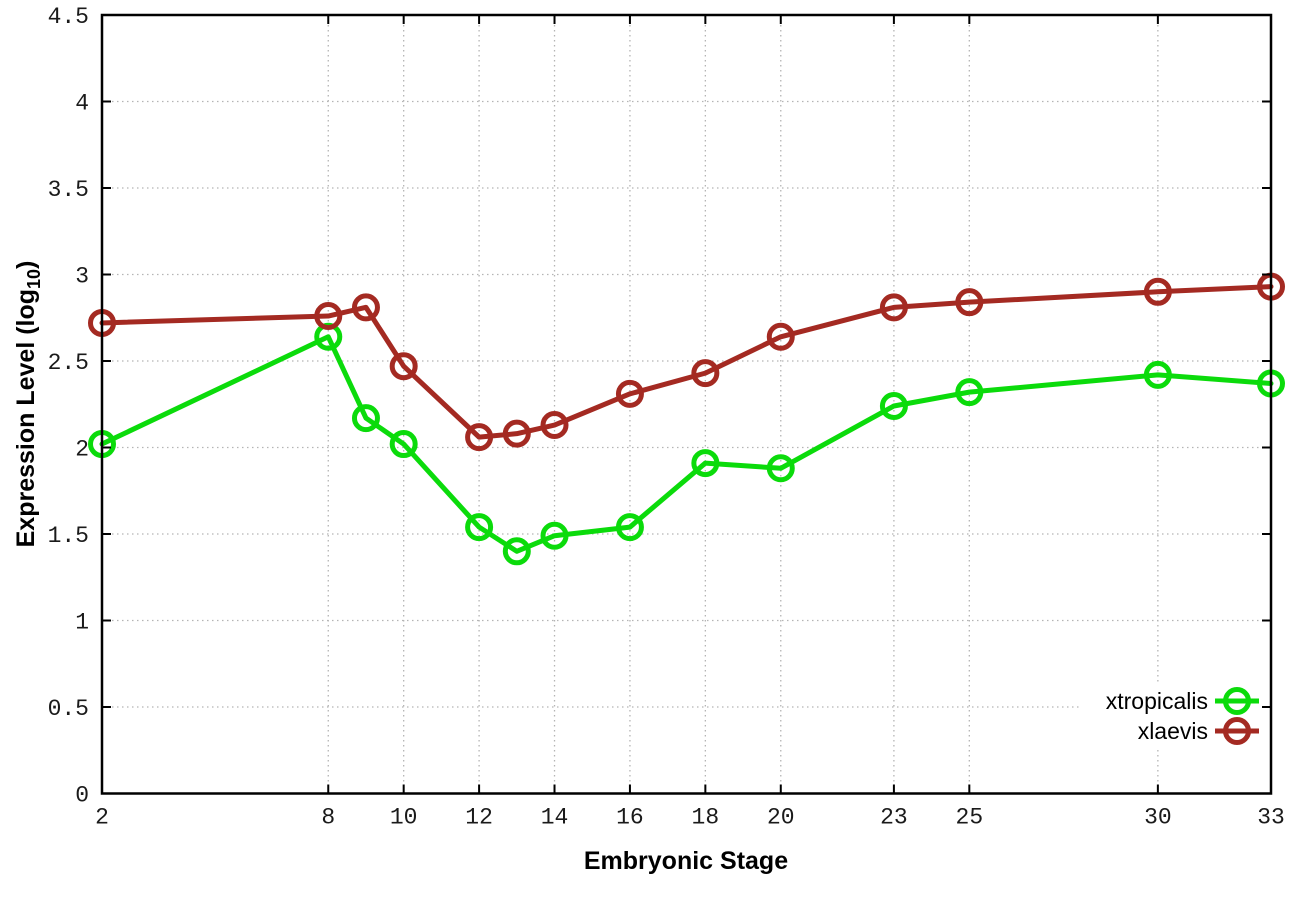  I want to click on legend-item-xlaevis: xlaevis, so click(1198, 731).